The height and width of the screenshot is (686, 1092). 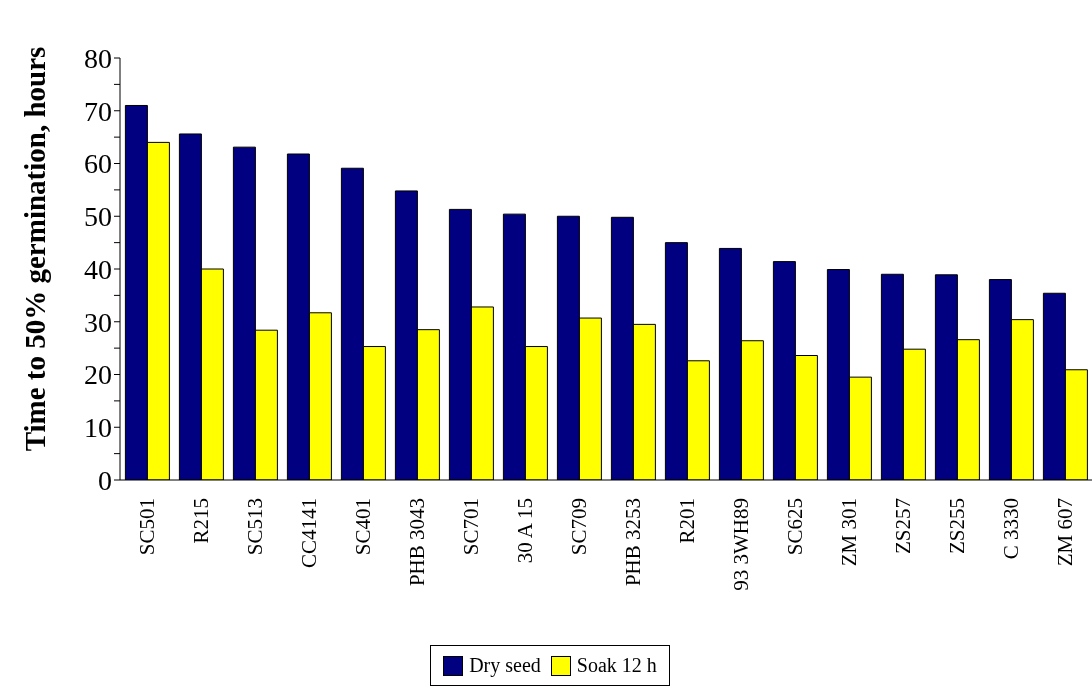 I want to click on x-tick-label: ZM 607, so click(x=1065, y=532).